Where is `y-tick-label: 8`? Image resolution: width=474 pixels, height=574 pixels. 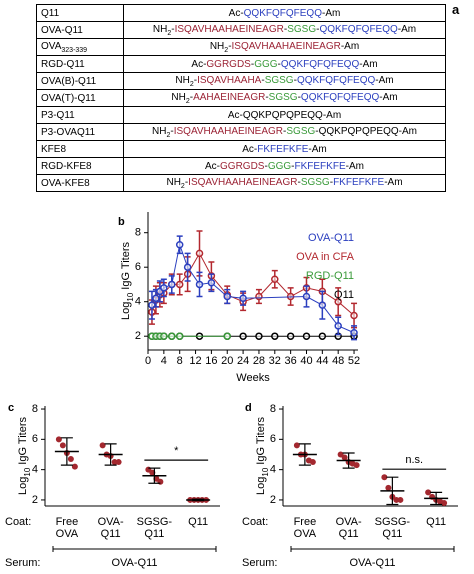
y-tick-label: 8 is located at coordinates (35, 409).